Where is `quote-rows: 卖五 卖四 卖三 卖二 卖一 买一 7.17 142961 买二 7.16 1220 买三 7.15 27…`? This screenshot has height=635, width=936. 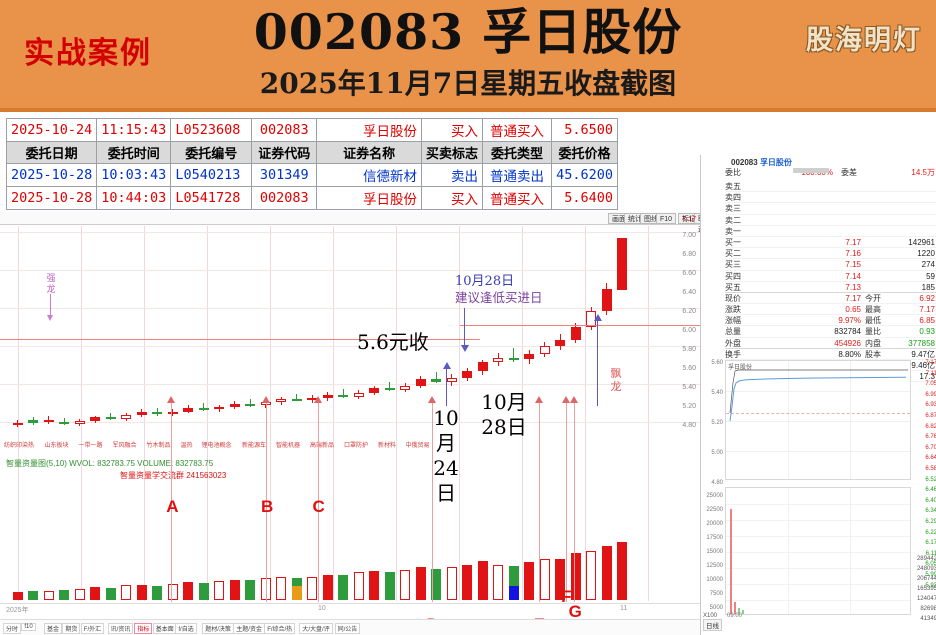
quote-rows: 卖五 卖四 卖三 卖二 卖一 买一 7.17 142961 买二 7.16 1220 买三 7.15 27… is located at coordinates (830, 282).